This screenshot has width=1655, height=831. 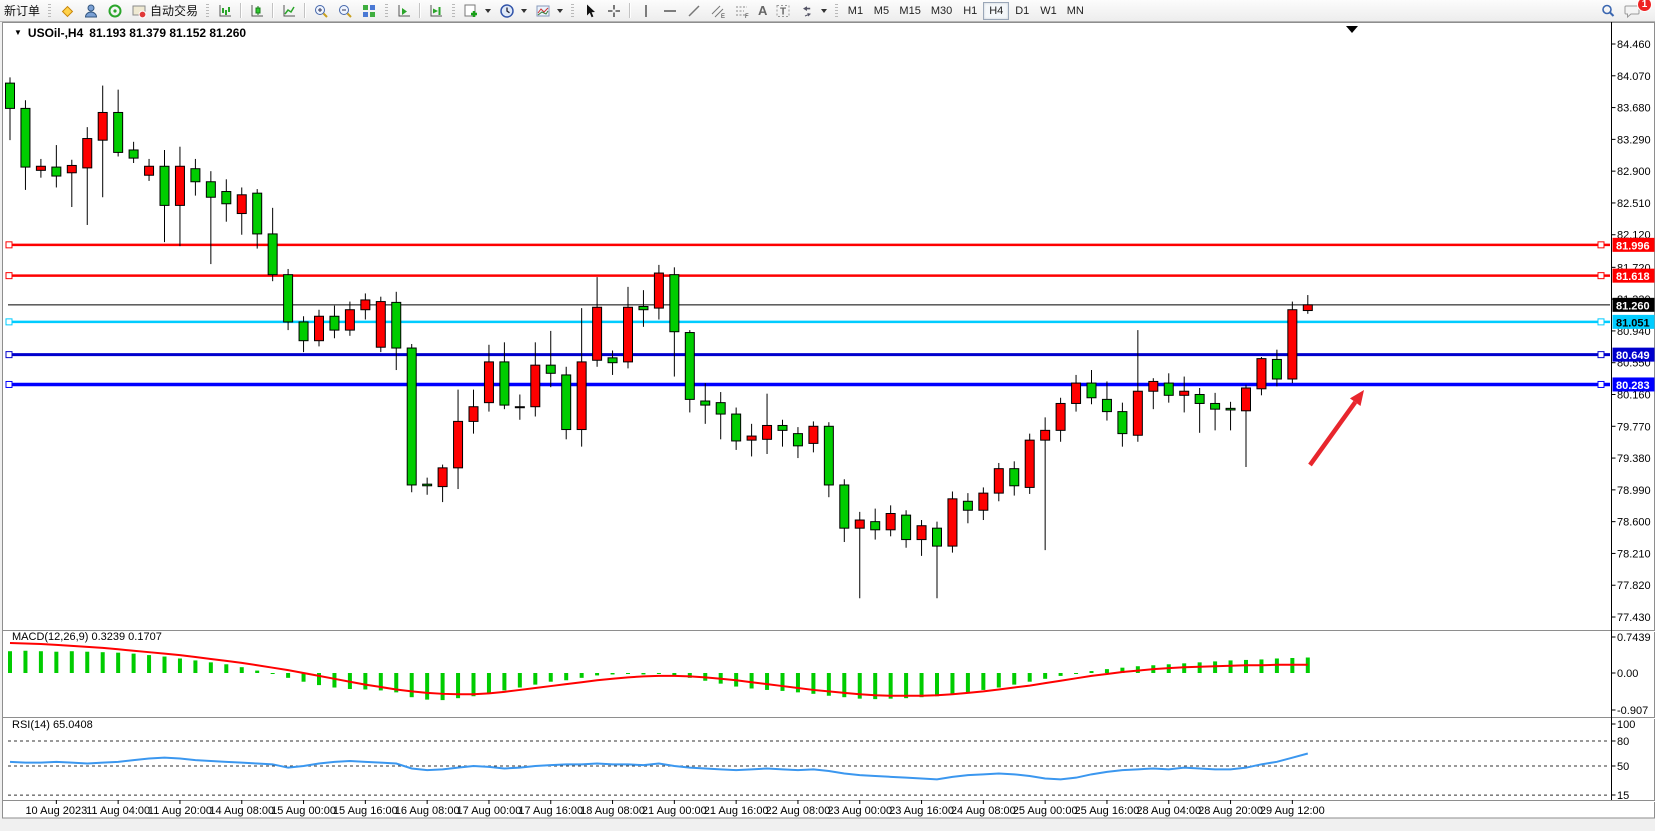 What do you see at coordinates (1623, 796) in the screenshot?
I see `rsi-axis-label: 15` at bounding box center [1623, 796].